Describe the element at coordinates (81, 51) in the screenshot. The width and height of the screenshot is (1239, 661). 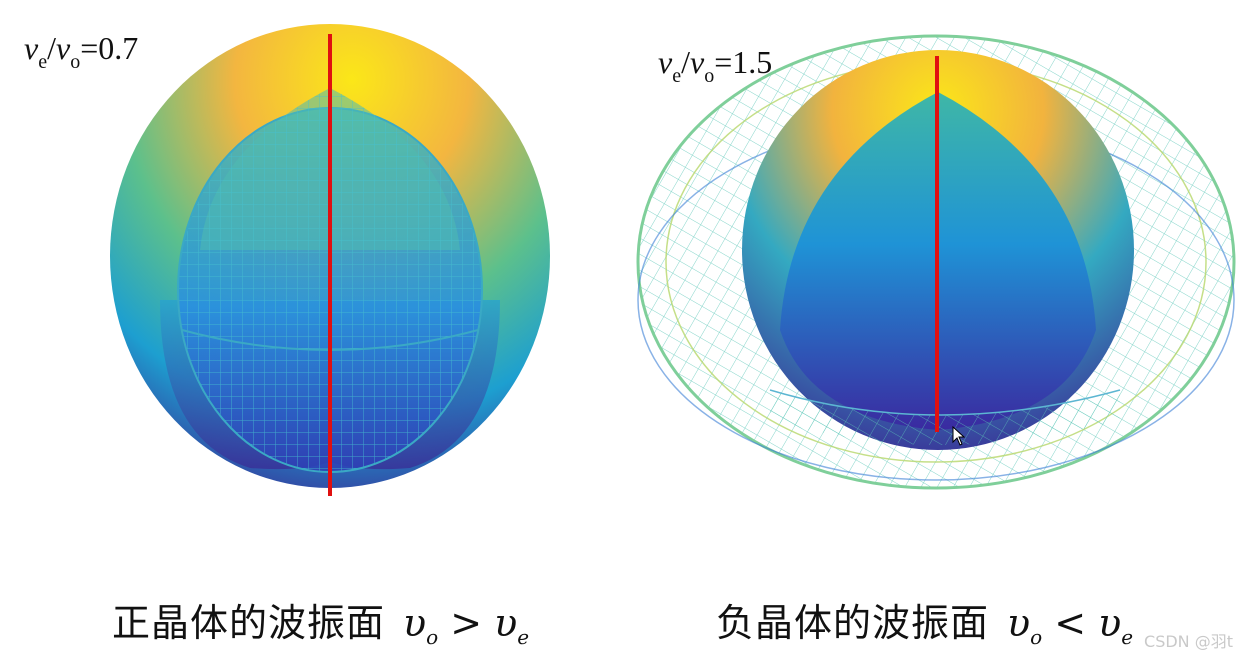
I see `ratio-label-left: ve/vo=0.7` at that location.